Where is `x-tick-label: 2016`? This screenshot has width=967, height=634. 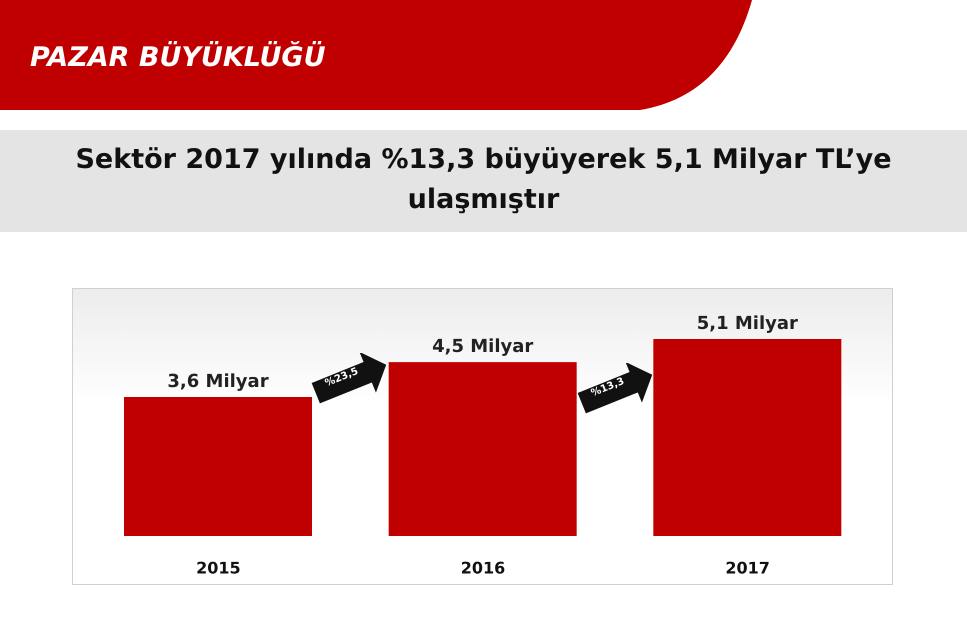
x-tick-label: 2016 is located at coordinates (483, 568).